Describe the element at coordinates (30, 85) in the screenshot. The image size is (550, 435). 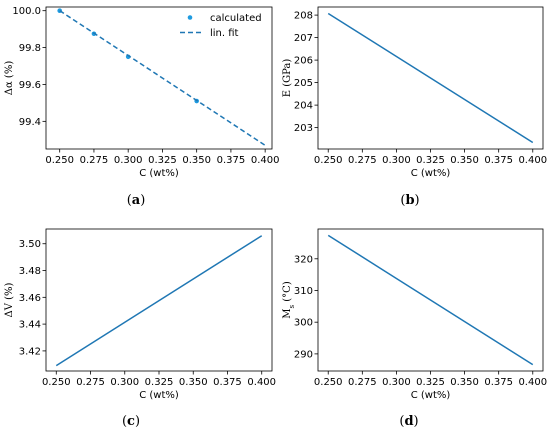
I see `y-tick-label: 99.6` at that location.